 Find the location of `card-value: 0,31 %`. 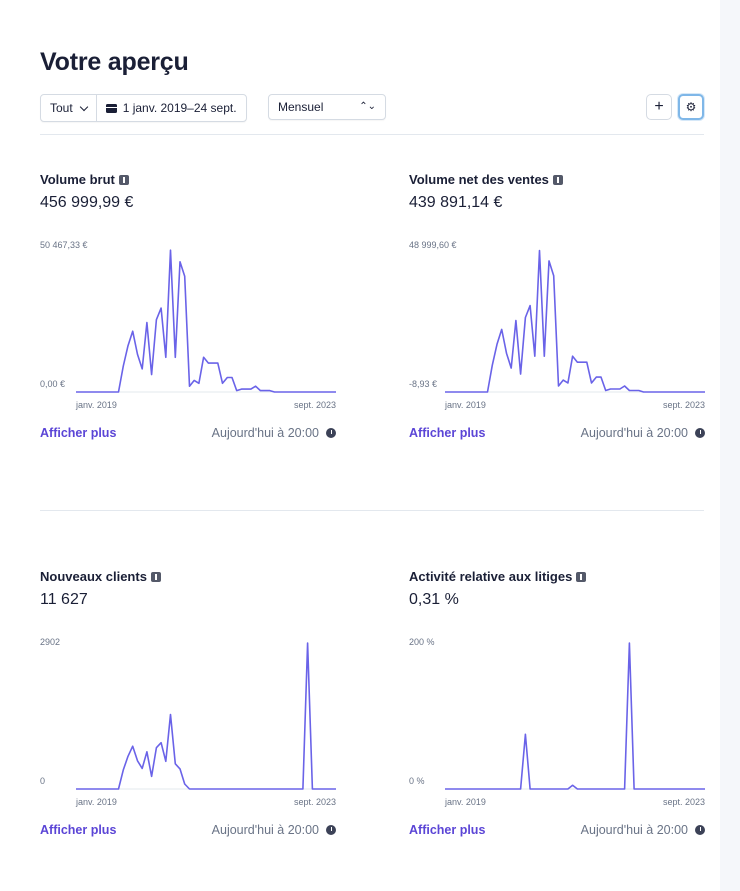

card-value: 0,31 % is located at coordinates (434, 599).